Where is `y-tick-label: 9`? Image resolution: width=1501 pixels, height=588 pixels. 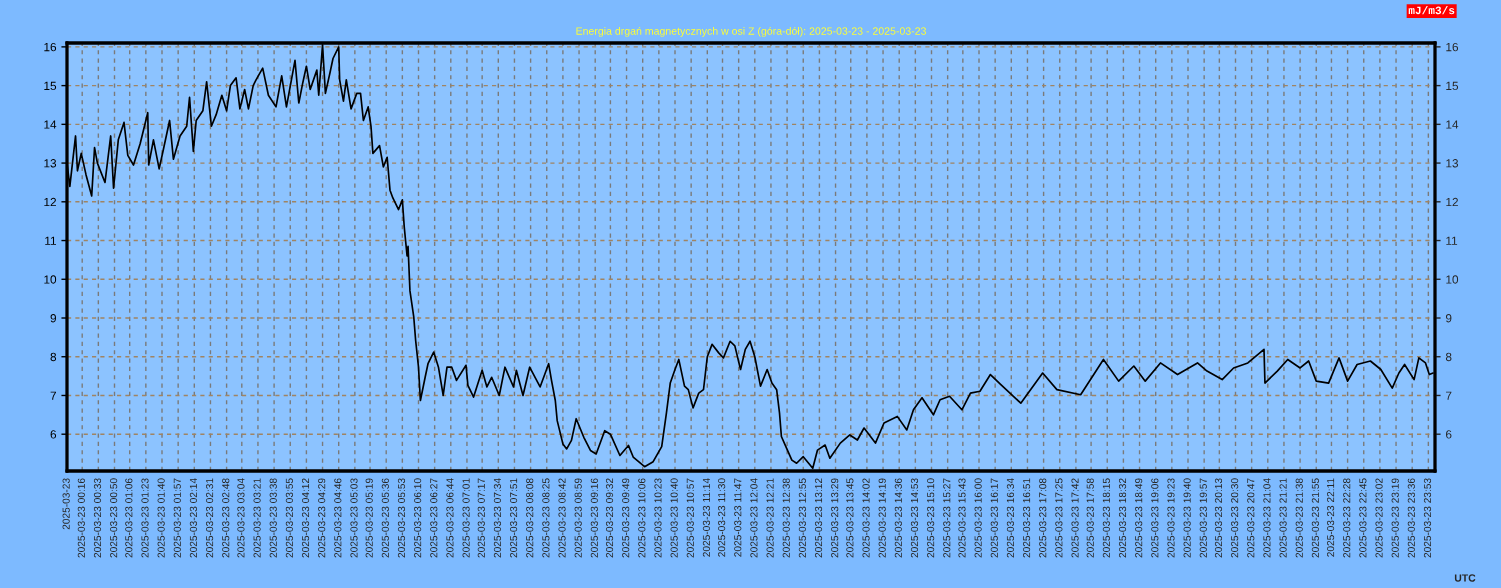 y-tick-label: 9 is located at coordinates (53, 318).